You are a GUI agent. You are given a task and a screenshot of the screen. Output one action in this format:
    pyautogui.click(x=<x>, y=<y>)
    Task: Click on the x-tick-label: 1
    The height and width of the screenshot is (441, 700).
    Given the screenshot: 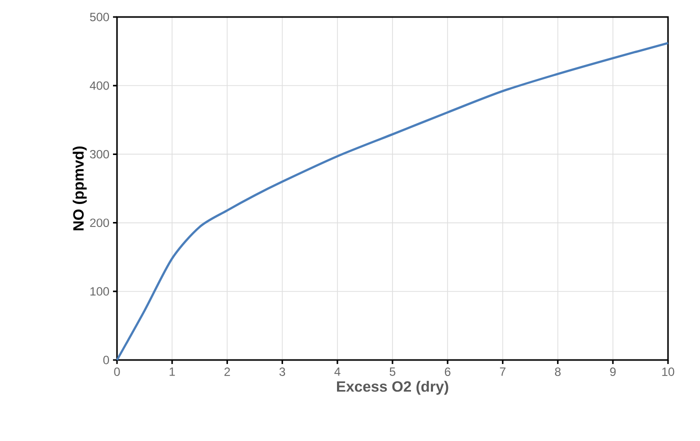 What is the action you would take?
    pyautogui.click(x=172, y=372)
    